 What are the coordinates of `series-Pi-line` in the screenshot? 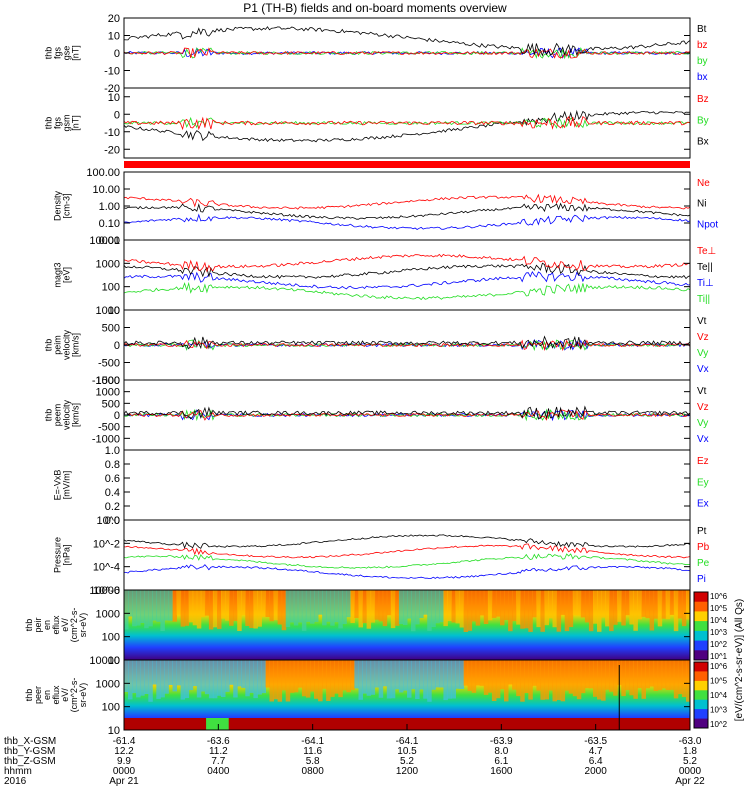 It's located at (407, 571).